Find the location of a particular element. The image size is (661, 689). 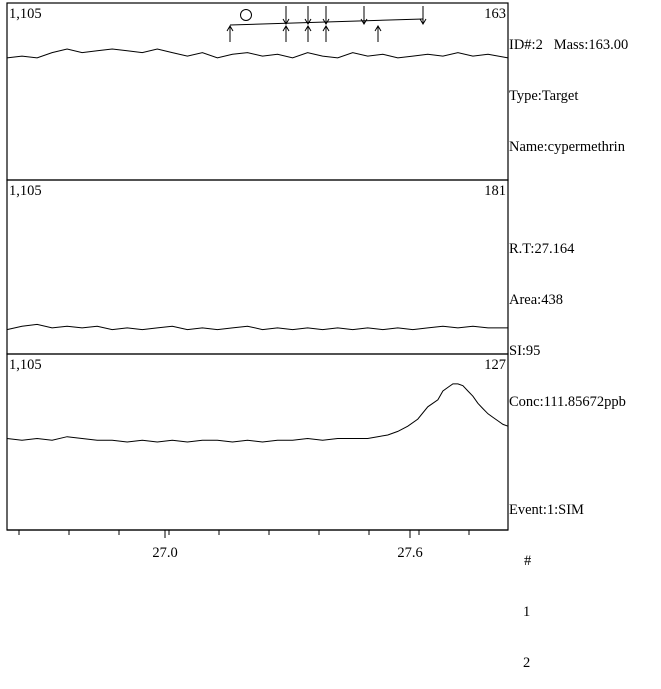

type-text: Type:Target is located at coordinates (544, 96).